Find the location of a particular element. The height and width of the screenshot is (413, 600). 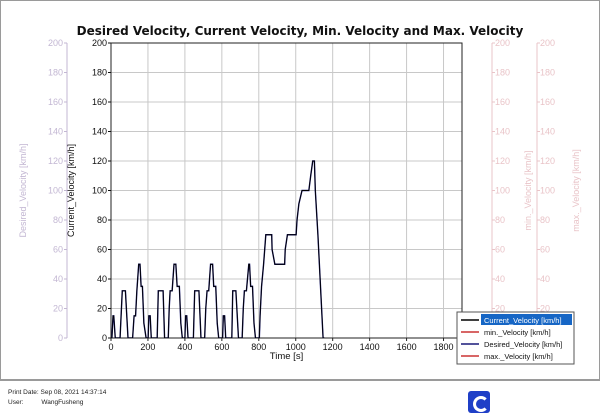

x-tick-label: 400 is located at coordinates (184, 347).